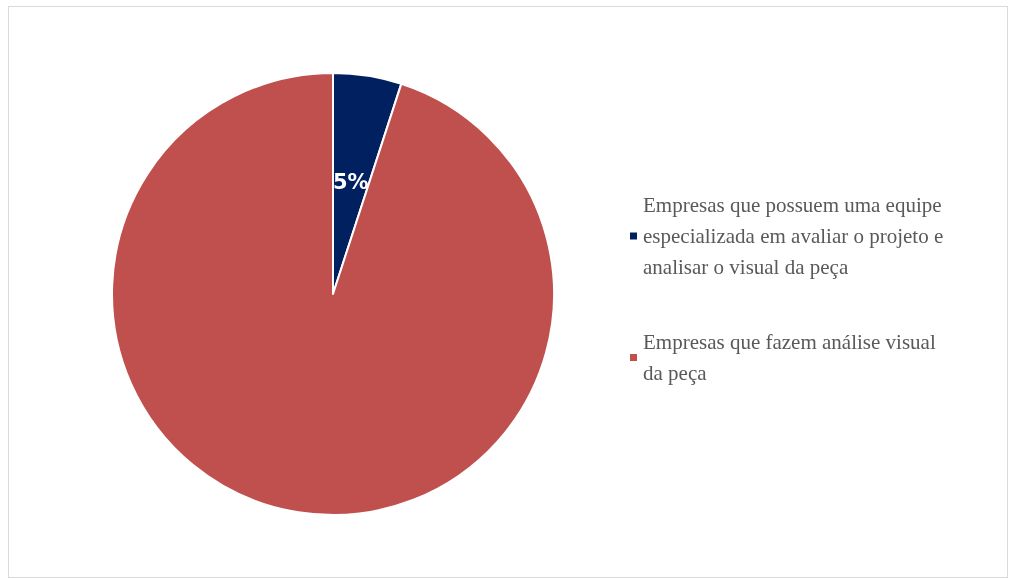 Image resolution: width=1014 pixels, height=578 pixels. I want to click on legend-label: Empresas que fazem análise visual da peça, so click(792, 357).